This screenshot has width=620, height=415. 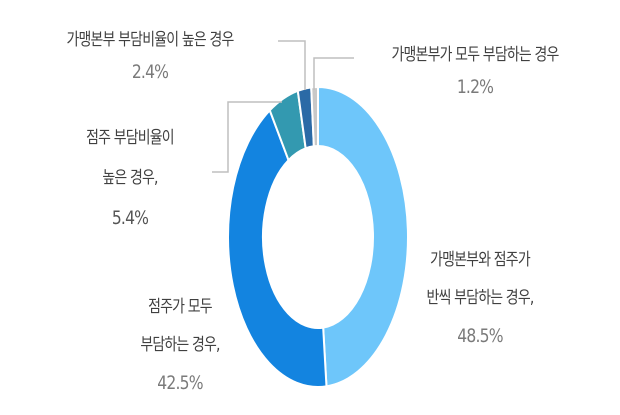 I want to click on label-owner-high-pct: 5.4%, so click(x=130, y=218).